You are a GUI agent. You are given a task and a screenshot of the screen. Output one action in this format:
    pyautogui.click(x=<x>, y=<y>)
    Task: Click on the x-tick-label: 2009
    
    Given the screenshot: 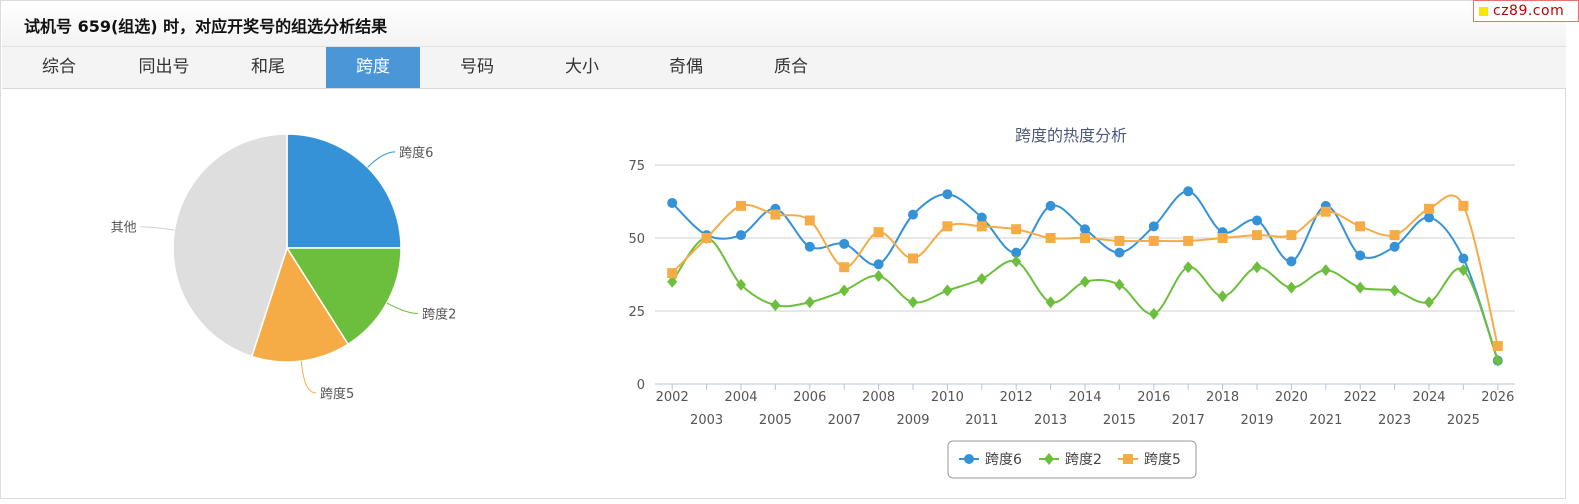 What is the action you would take?
    pyautogui.click(x=912, y=420)
    